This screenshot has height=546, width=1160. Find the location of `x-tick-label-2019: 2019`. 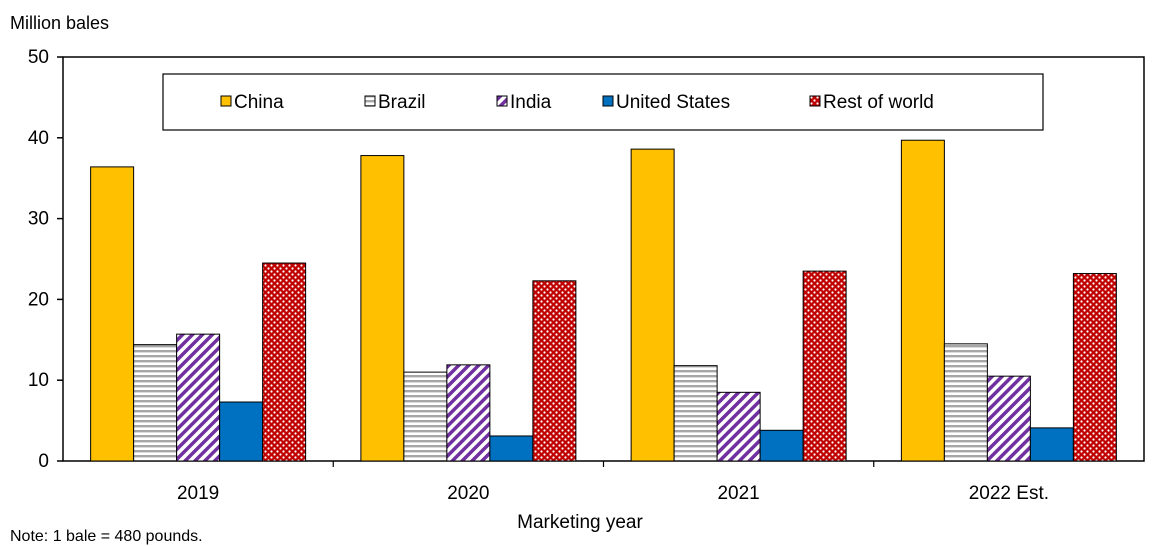

x-tick-label-2019: 2019 is located at coordinates (198, 493).